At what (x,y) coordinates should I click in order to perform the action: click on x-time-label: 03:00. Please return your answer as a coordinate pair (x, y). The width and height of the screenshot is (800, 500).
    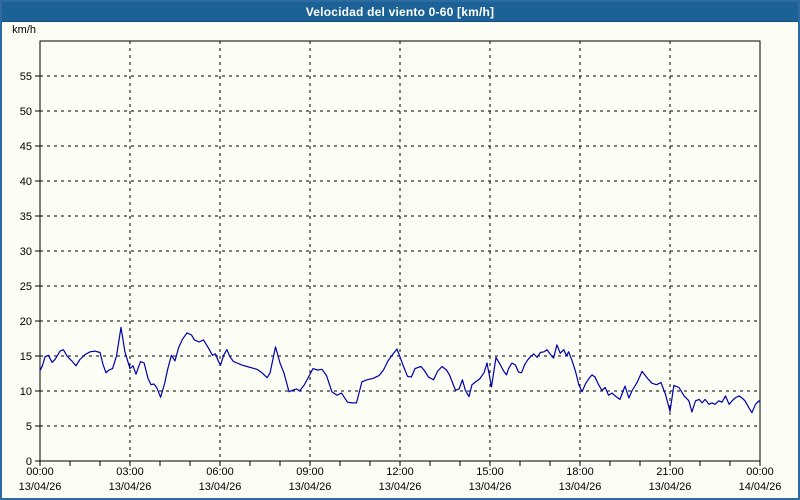
    Looking at the image, I should click on (130, 472).